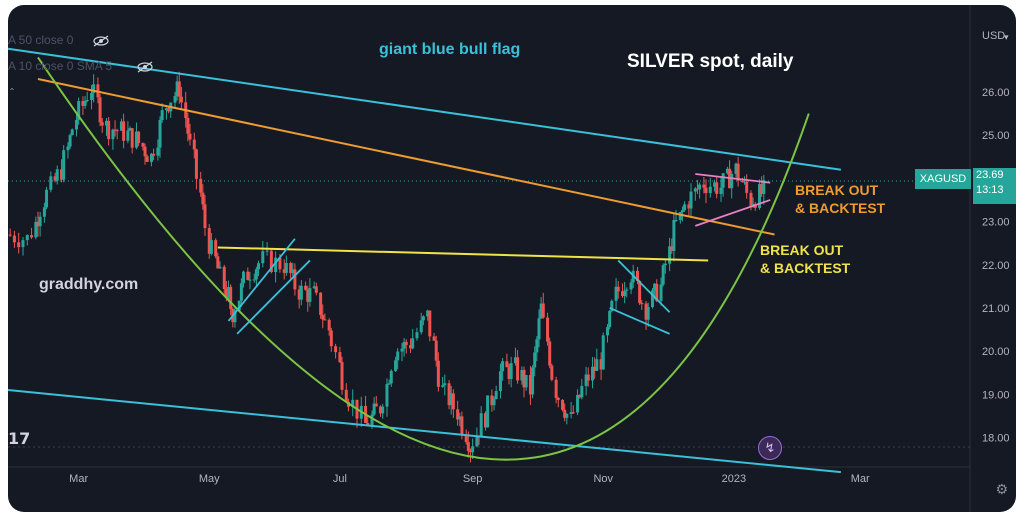  I want to click on indicator-label-sma: A 10 close 0 SMA 5, so click(60, 66).